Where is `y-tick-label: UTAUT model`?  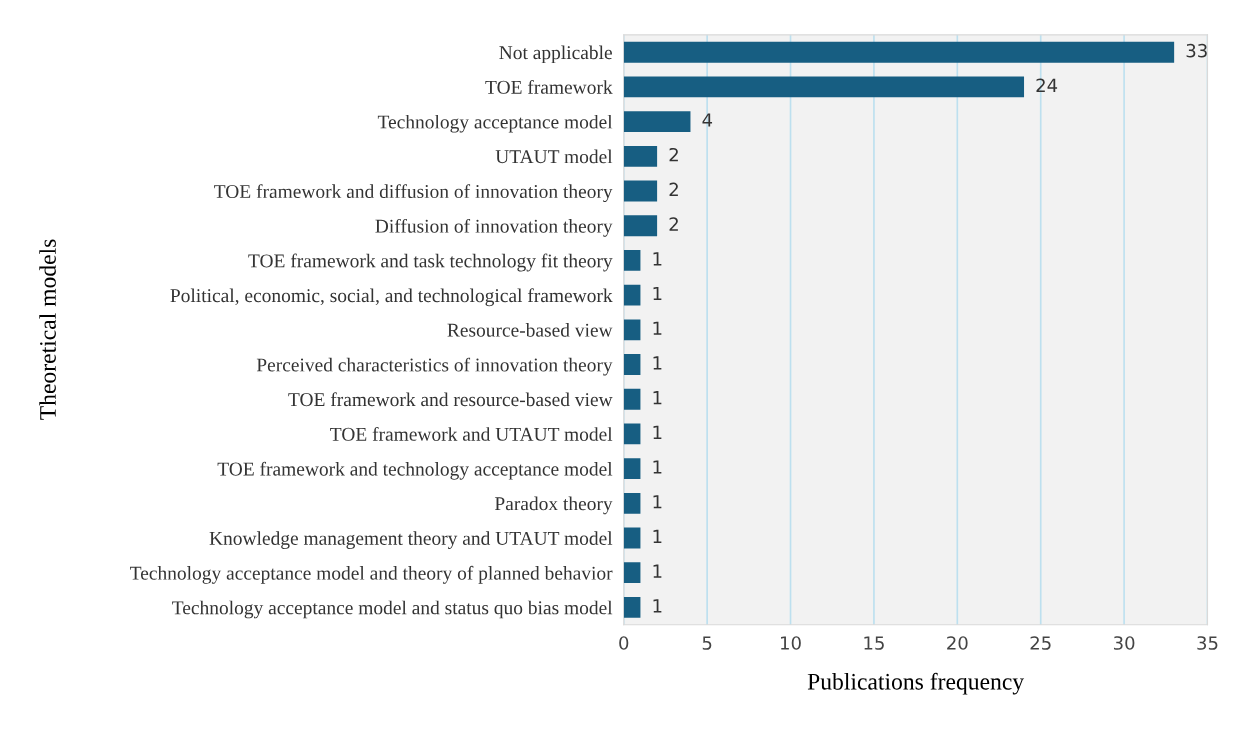 y-tick-label: UTAUT model is located at coordinates (554, 156).